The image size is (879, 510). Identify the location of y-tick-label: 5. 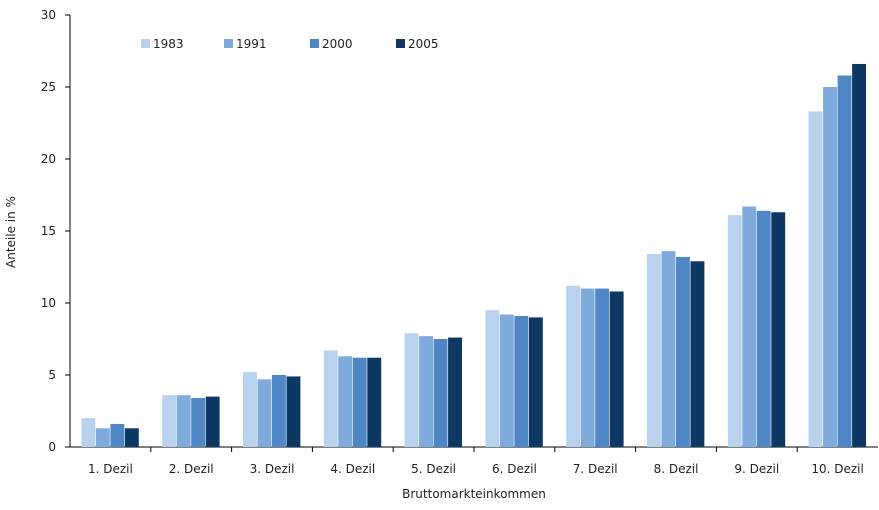
(52, 375).